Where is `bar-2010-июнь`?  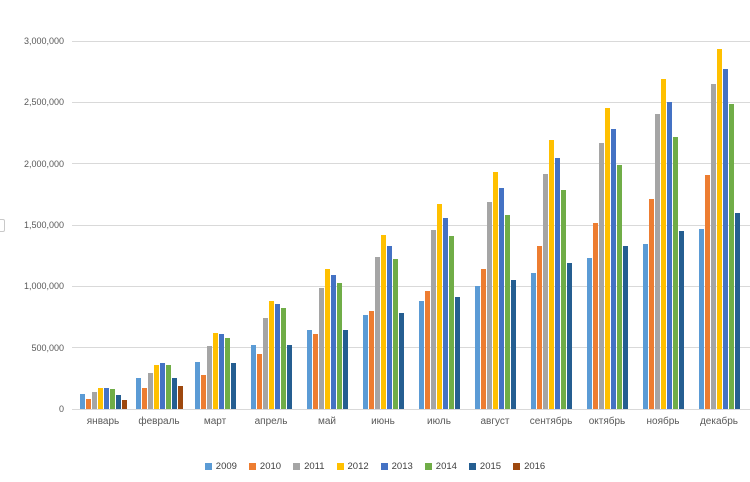 bar-2010-июнь is located at coordinates (371, 360).